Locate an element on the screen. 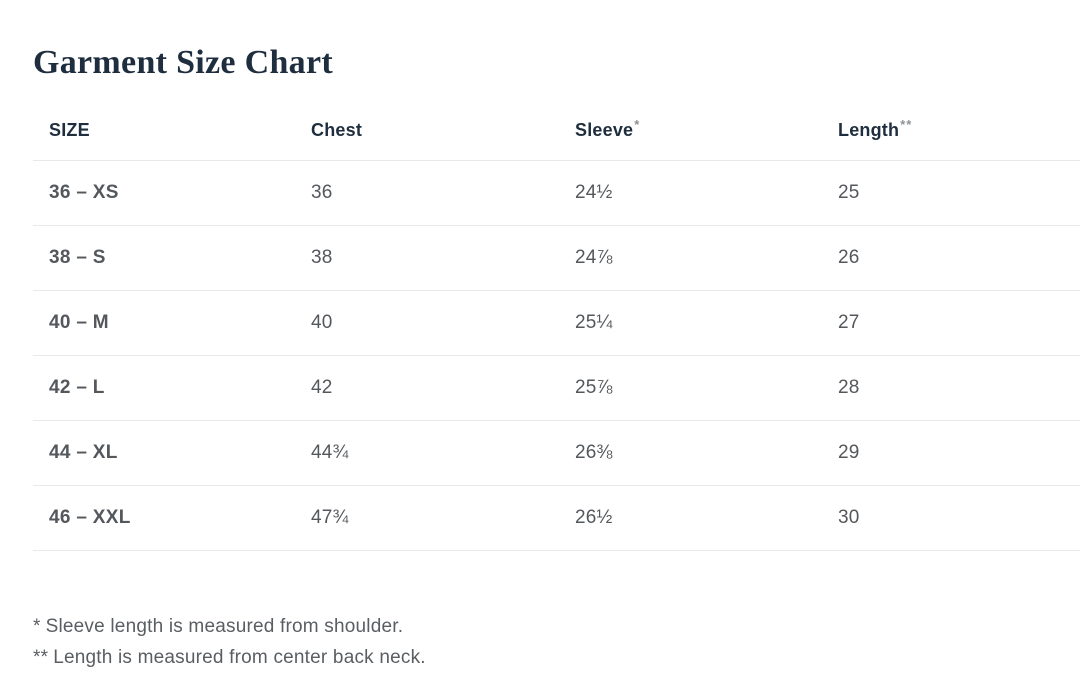  column-header-chest: Chest is located at coordinates (427, 133).